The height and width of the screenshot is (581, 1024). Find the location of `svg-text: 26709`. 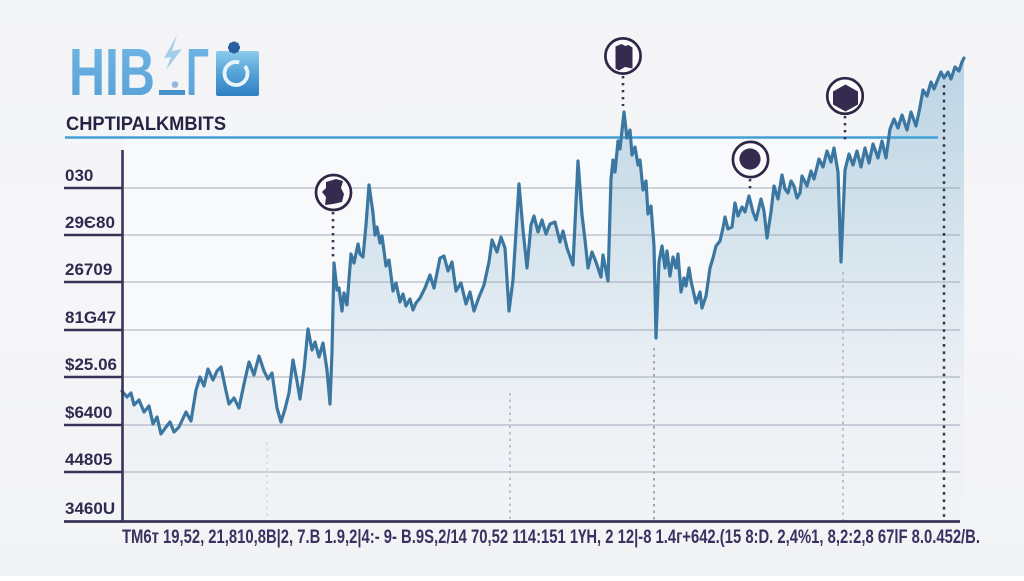

svg-text: 26709 is located at coordinates (88, 269).